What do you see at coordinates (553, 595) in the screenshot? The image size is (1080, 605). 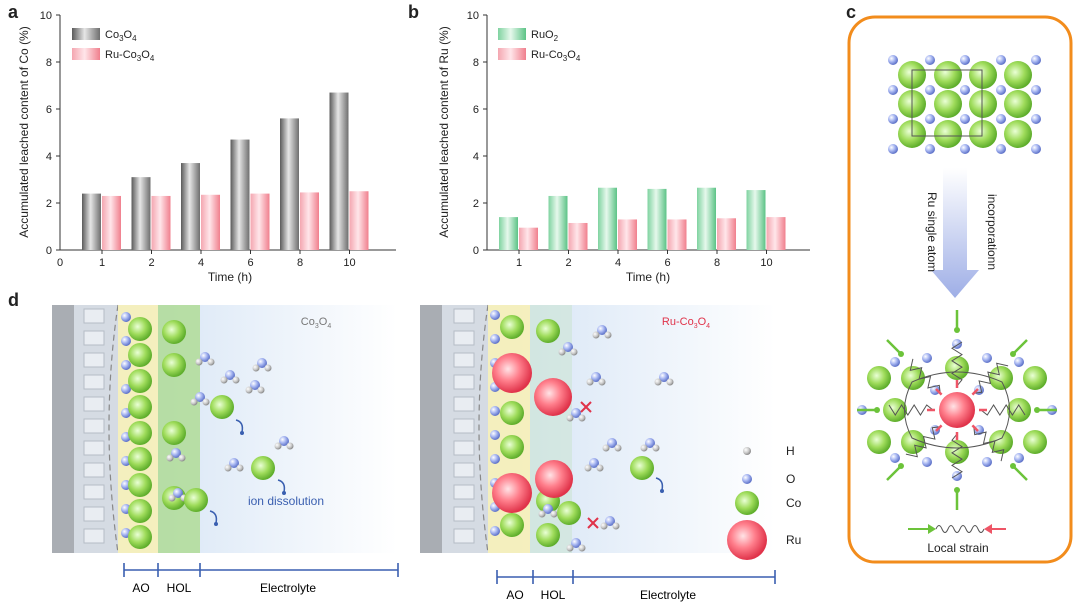 I see `zone-hol-right: HOL` at bounding box center [553, 595].